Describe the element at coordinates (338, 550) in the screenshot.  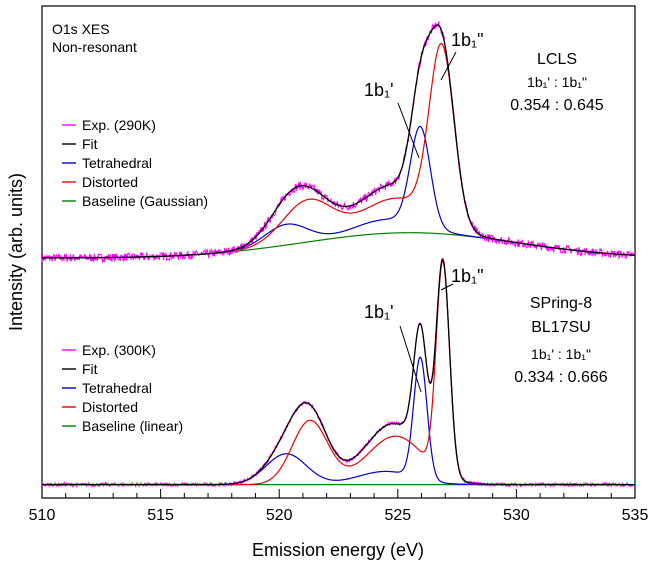
I see `x-axis-label: Emission energy (eV)` at that location.